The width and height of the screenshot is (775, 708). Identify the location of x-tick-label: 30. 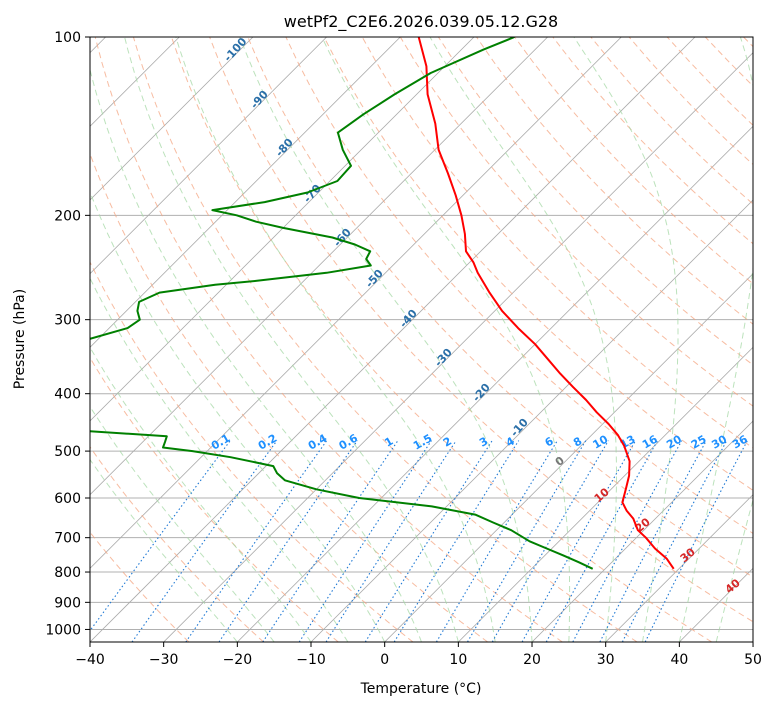
(606, 660).